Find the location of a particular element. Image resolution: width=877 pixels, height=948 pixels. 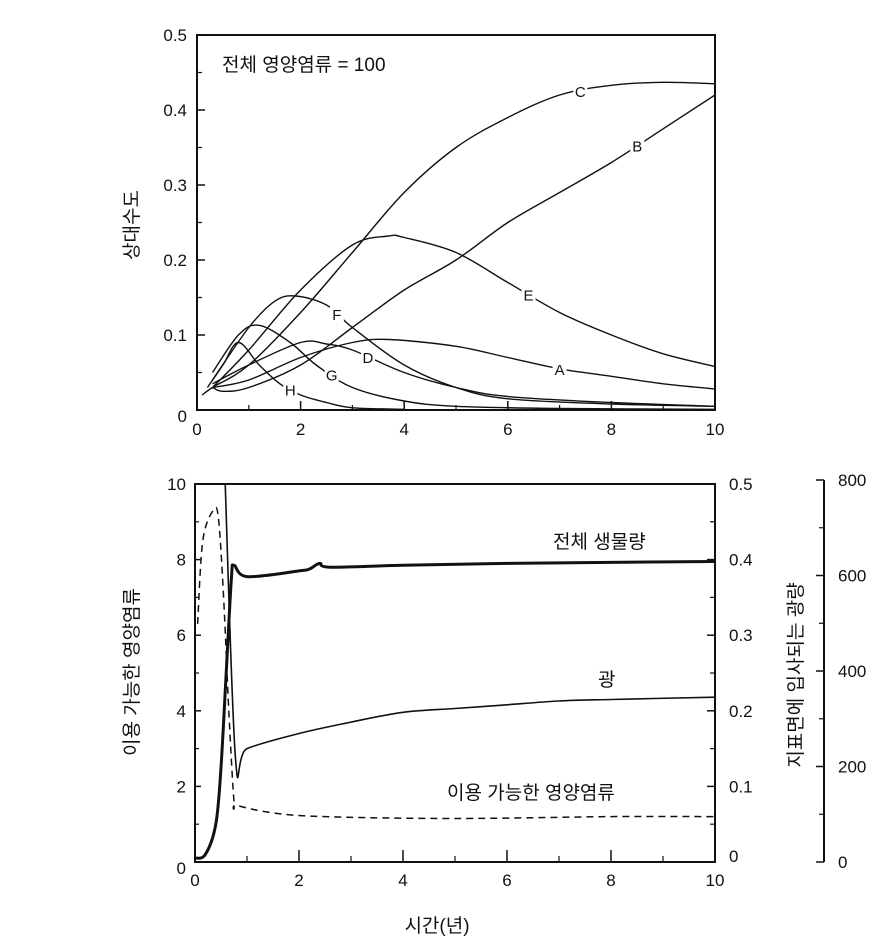

curve-label-C: C is located at coordinates (580, 92).